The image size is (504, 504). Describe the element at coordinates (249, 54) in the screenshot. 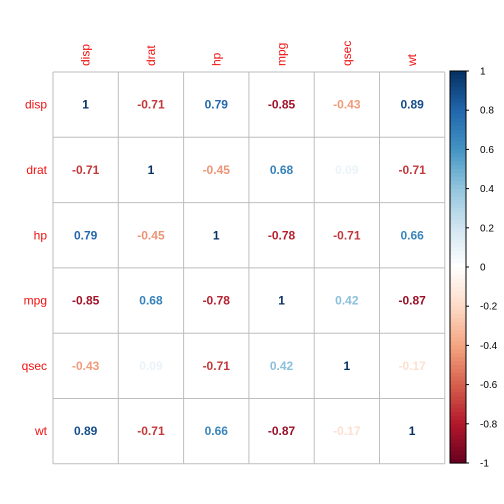

I see `column-labels: disp drat hp mpg qsec wt` at that location.